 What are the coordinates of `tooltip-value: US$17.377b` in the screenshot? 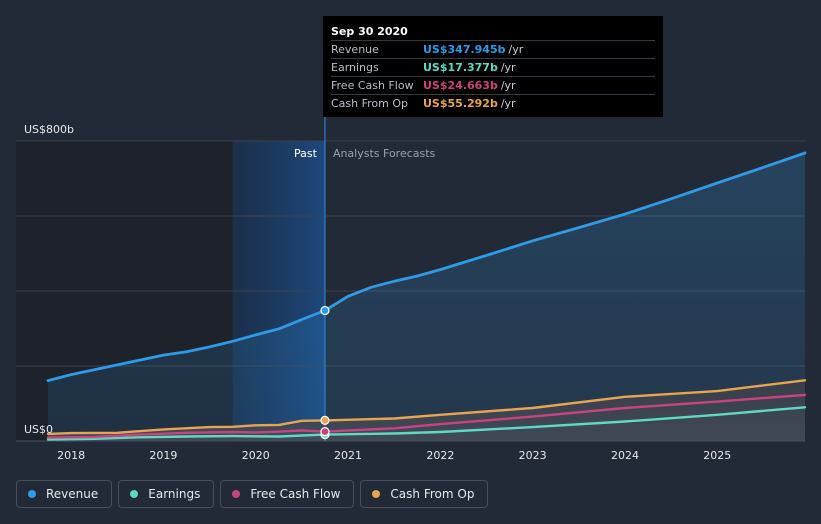 It's located at (460, 67).